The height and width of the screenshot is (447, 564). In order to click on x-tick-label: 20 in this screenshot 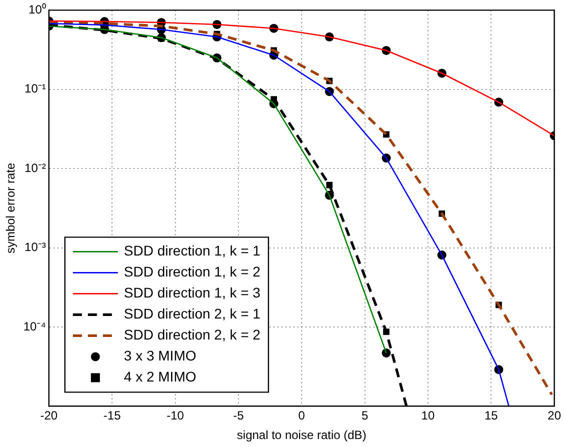, I will do `click(555, 415)`.